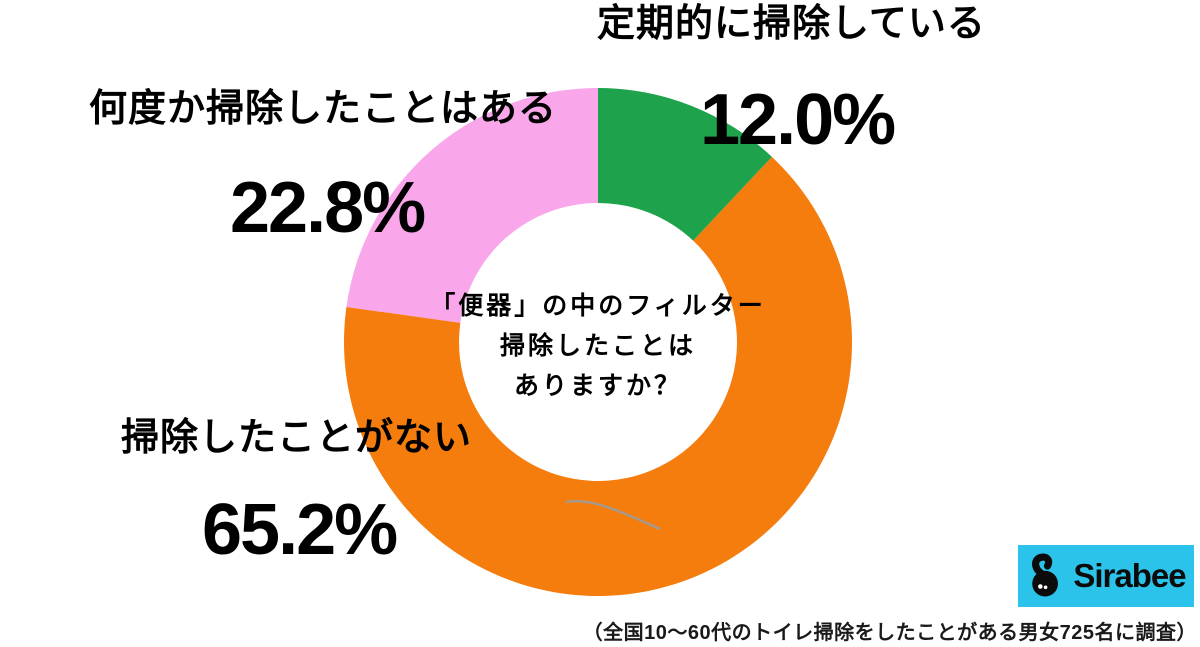 Image resolution: width=1200 pixels, height=647 pixels. I want to click on label-regular-cleaning: 定期的に掃除している, so click(791, 24).